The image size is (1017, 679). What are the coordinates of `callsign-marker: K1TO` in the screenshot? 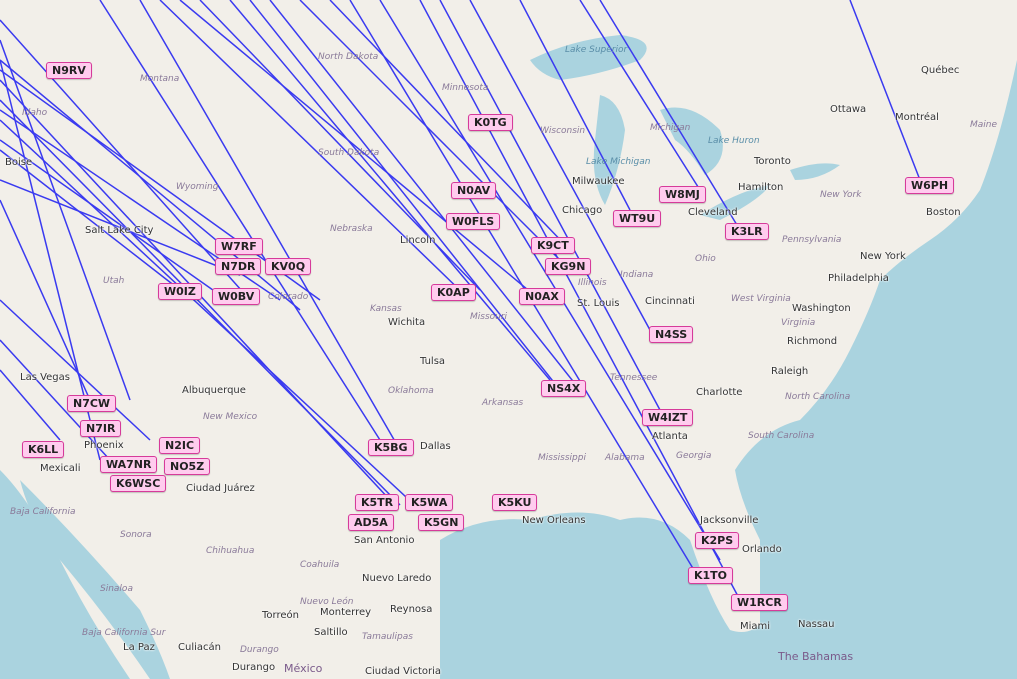 It's located at (711, 575).